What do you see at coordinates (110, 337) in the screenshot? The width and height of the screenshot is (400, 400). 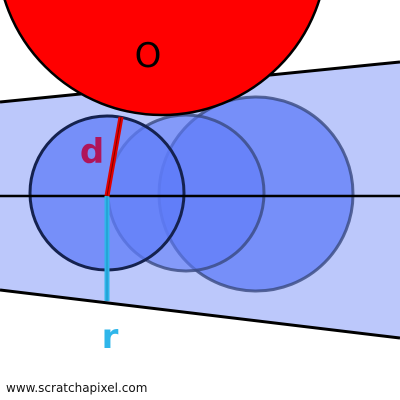 I see `radius-label: r` at bounding box center [110, 337].